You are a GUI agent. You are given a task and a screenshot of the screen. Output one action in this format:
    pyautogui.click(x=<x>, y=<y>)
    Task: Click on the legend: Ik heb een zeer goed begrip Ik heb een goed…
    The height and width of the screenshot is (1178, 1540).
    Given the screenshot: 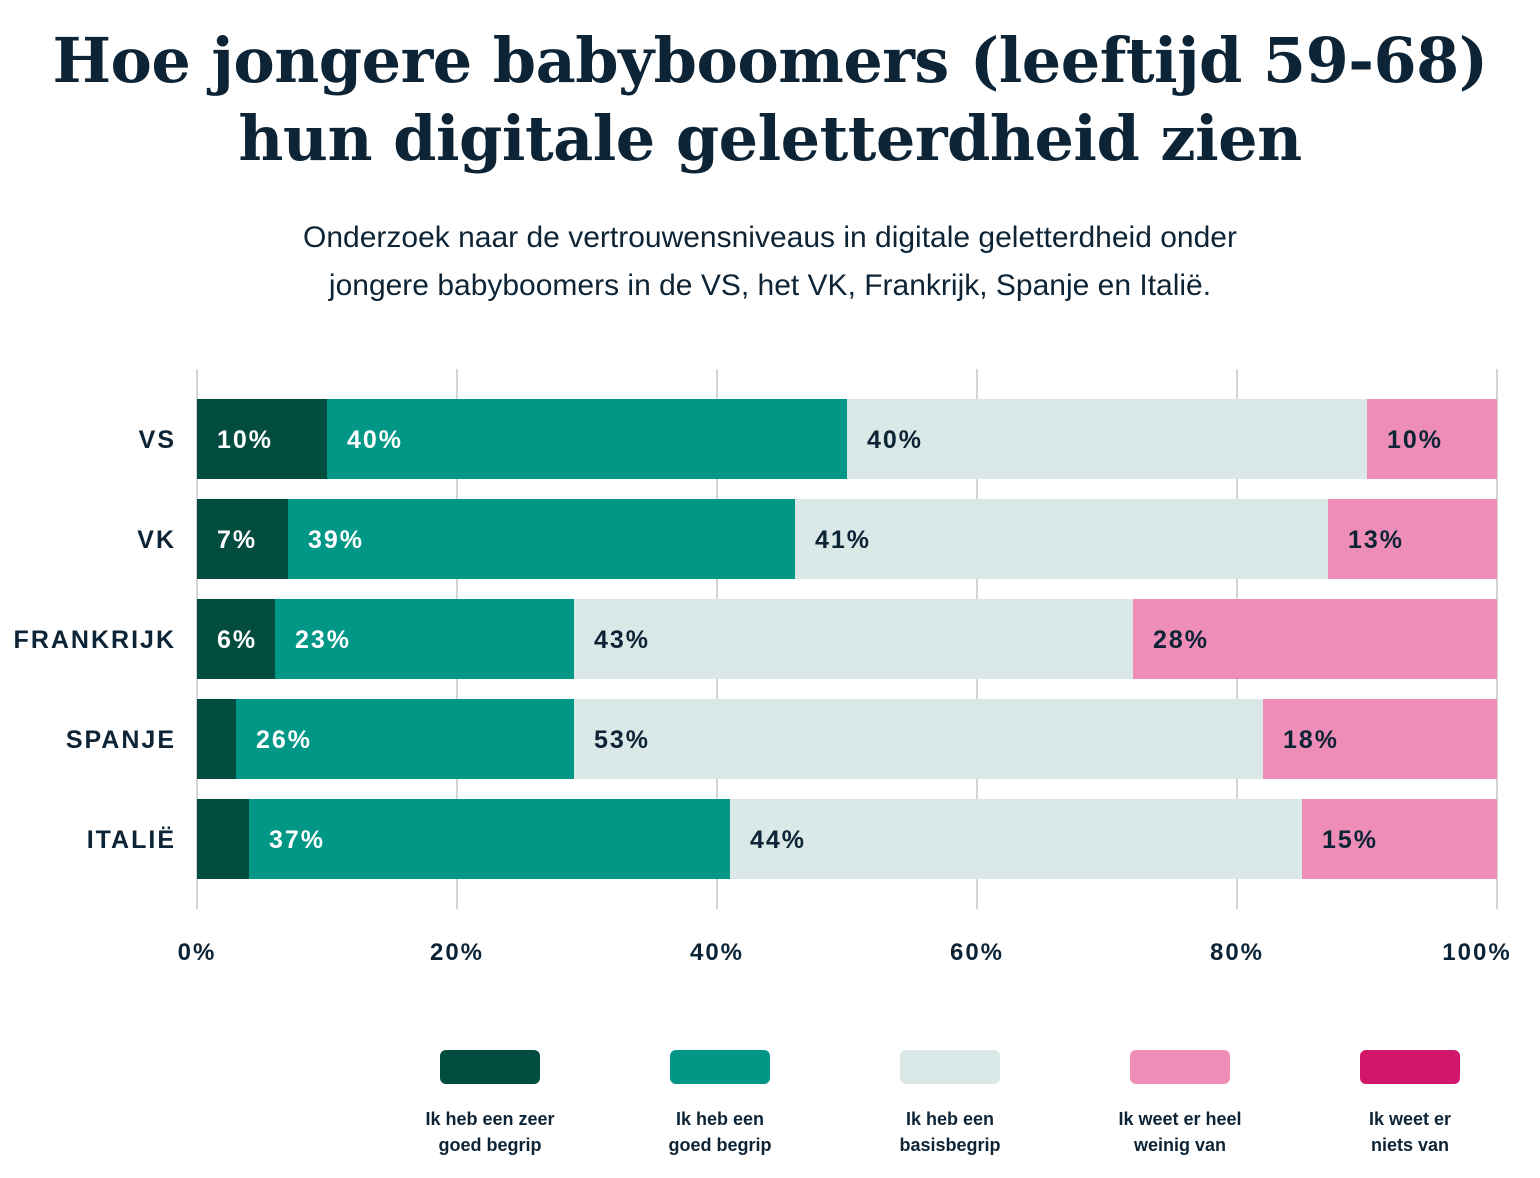 What is the action you would take?
    pyautogui.click(x=770, y=1110)
    